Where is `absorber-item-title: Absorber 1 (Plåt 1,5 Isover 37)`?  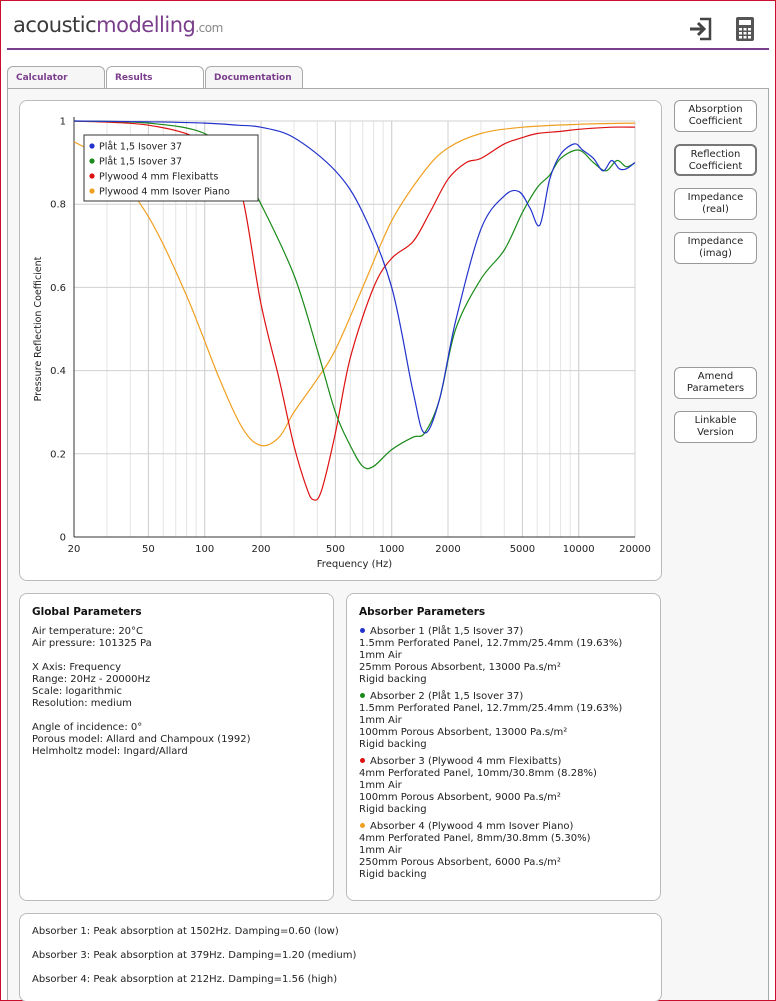 absorber-item-title: Absorber 1 (Plåt 1,5 Isover 37) is located at coordinates (503, 632).